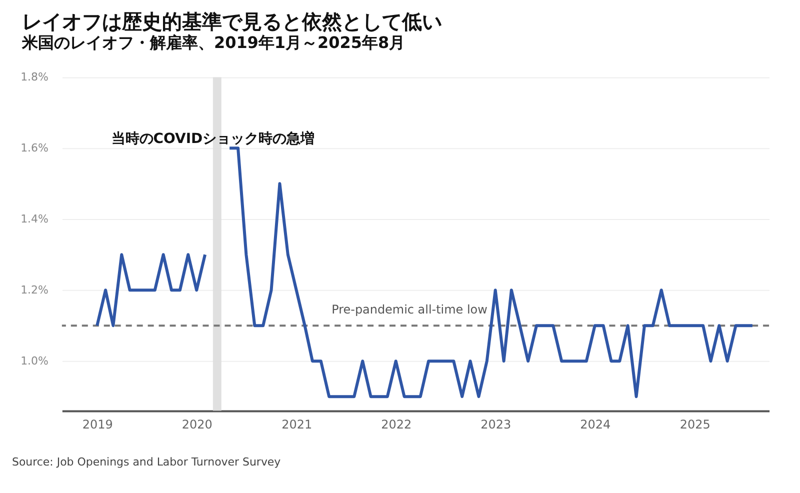  Describe the element at coordinates (213, 139) in the screenshot. I see `band-label: 当時のCOVIDショック時の急増` at that location.